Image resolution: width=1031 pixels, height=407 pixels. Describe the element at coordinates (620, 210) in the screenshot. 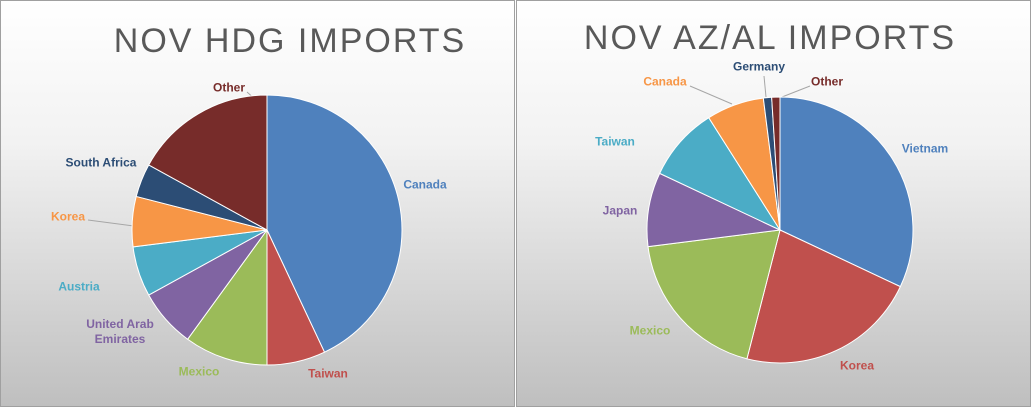

I see `slice-label: Japan` at that location.